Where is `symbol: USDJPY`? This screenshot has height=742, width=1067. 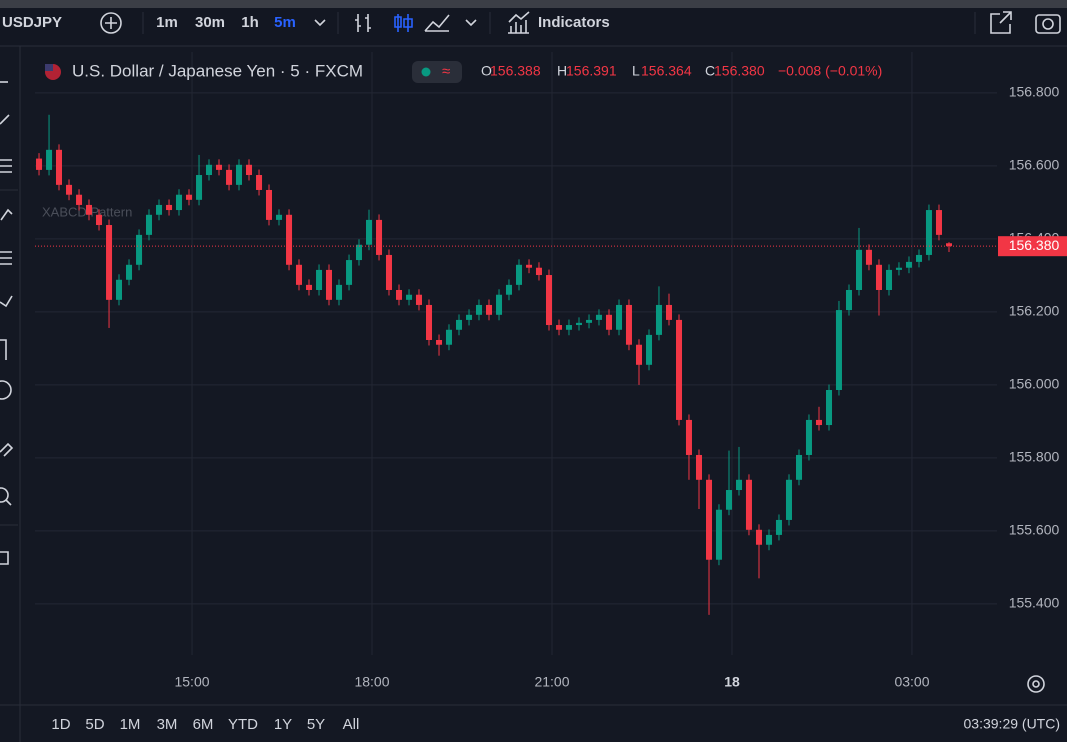 symbol: USDJPY is located at coordinates (32, 22).